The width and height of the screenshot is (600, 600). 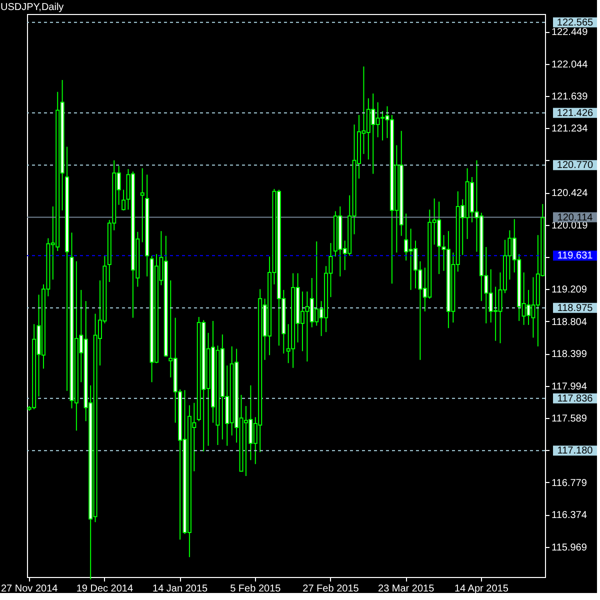 I want to click on x-tick-label: 5 Feb 2015, so click(x=256, y=589).